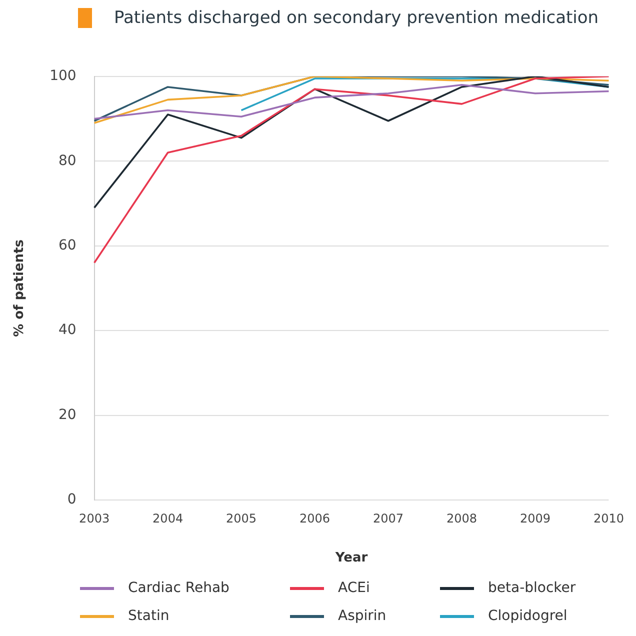 The width and height of the screenshot is (636, 636). Describe the element at coordinates (462, 518) in the screenshot. I see `x-tick-label: 2008` at that location.